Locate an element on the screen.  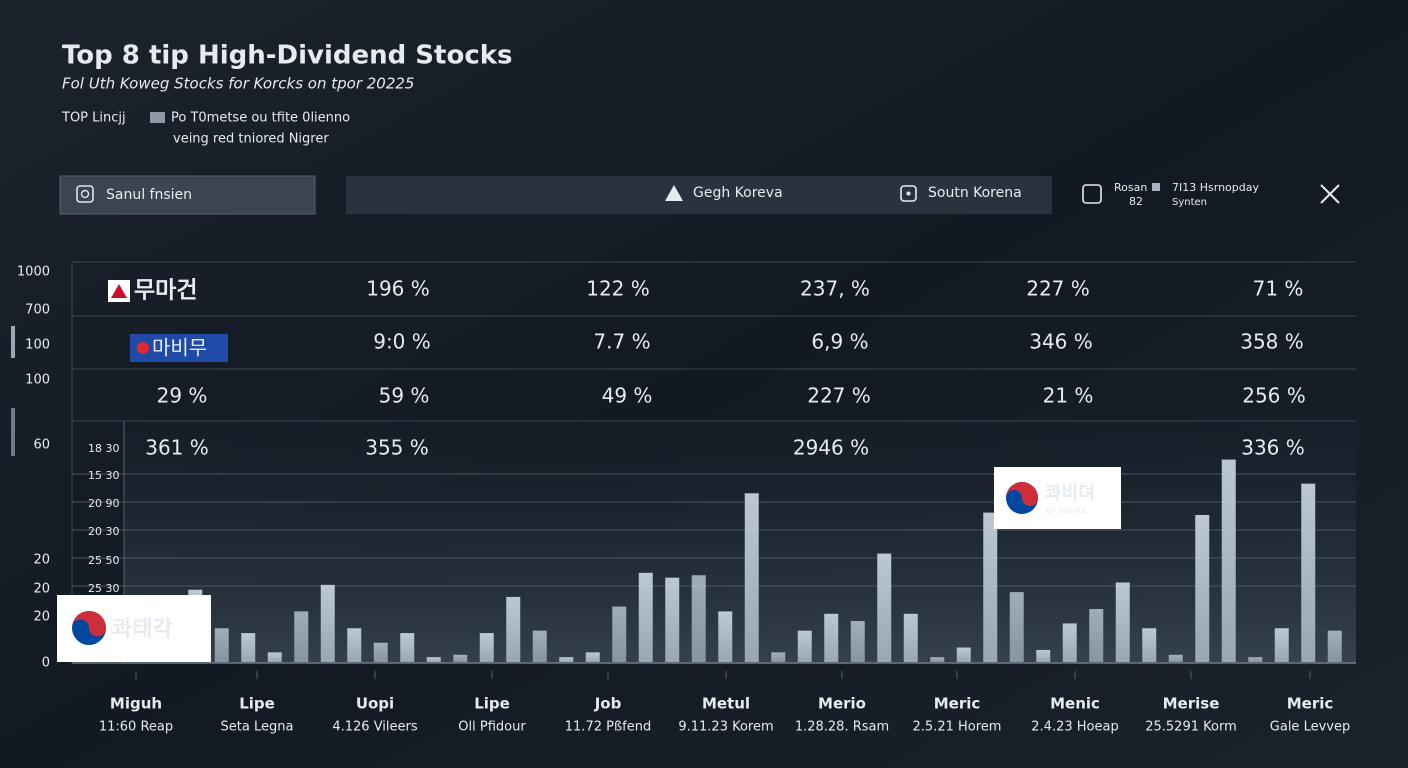
close-button is located at coordinates (1330, 194).